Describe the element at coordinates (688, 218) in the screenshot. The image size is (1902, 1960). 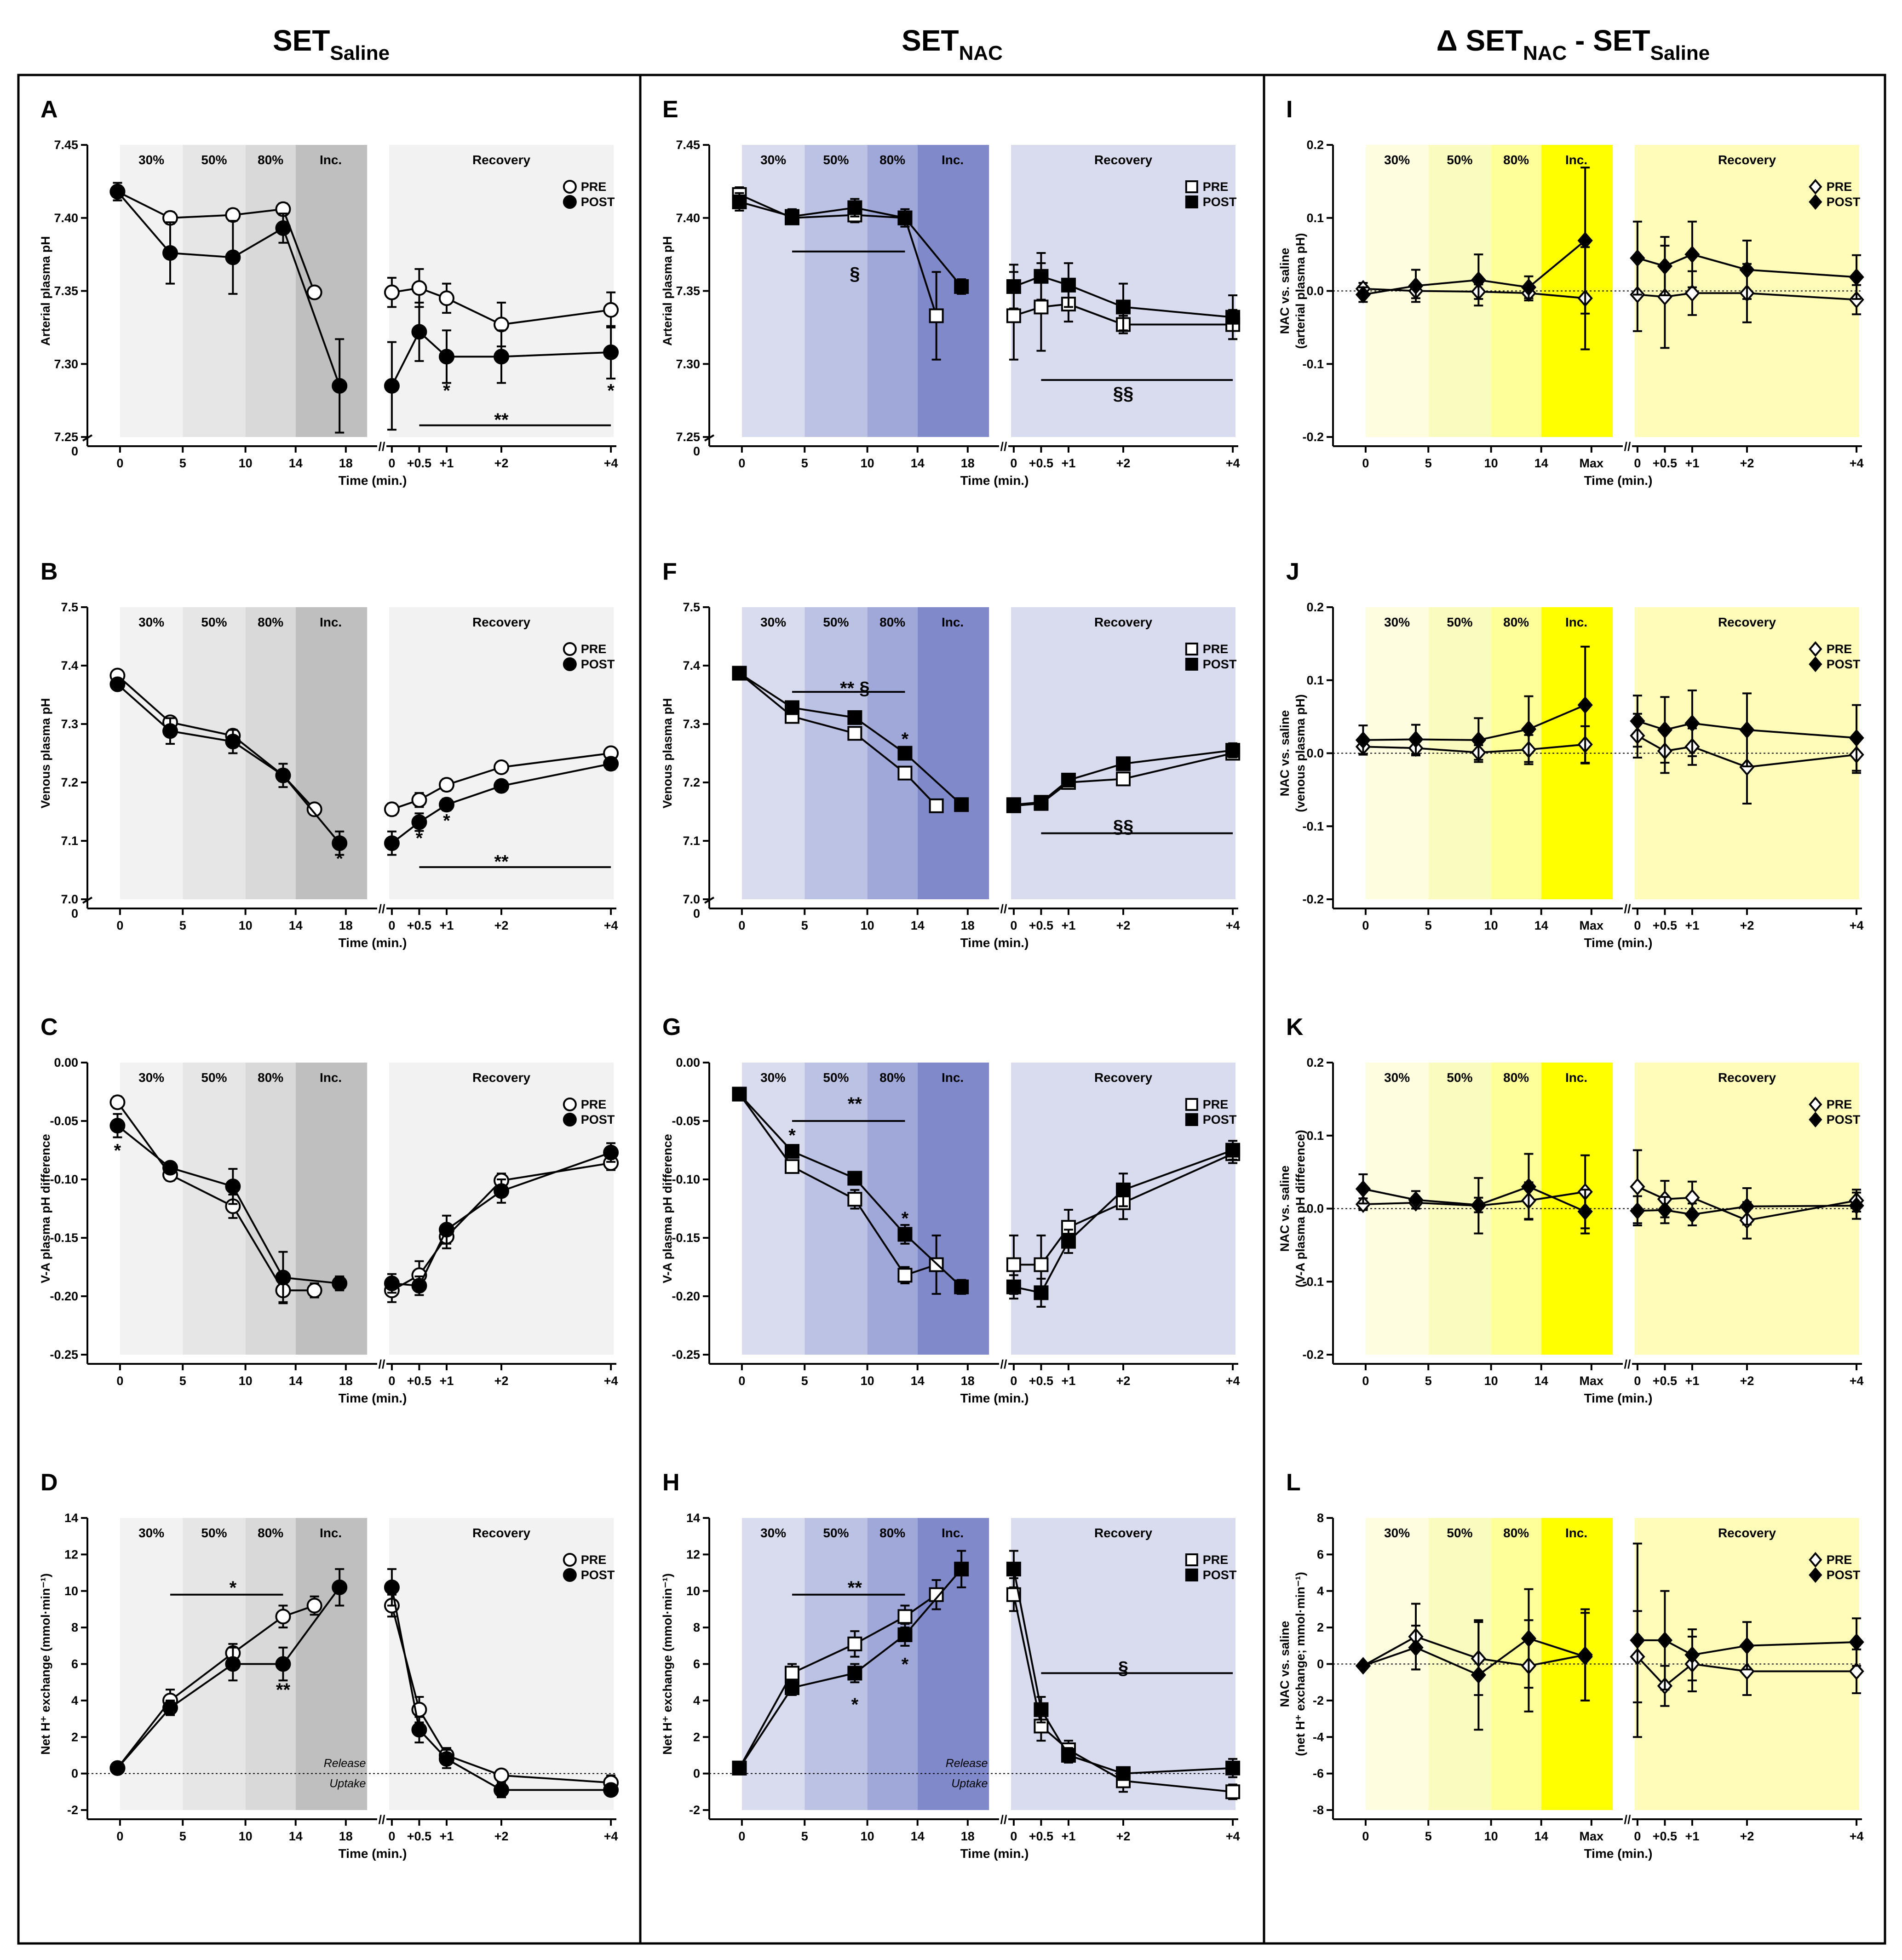
I see `y-tick-label: 7.40` at that location.